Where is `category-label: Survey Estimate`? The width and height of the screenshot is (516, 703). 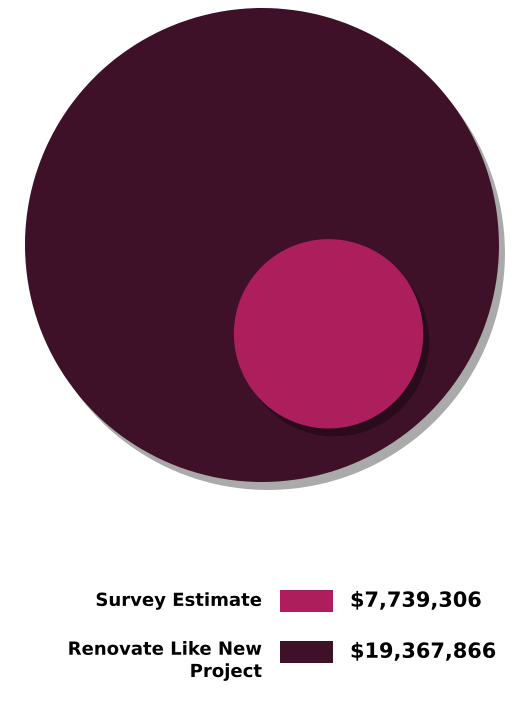
category-label: Survey Estimate is located at coordinates (179, 601).